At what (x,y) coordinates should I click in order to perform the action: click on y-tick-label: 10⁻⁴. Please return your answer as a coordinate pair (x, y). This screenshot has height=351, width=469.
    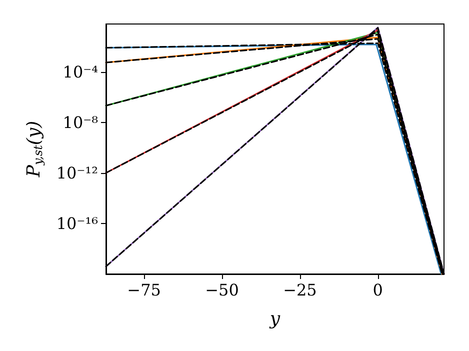
    Looking at the image, I should click on (80, 72).